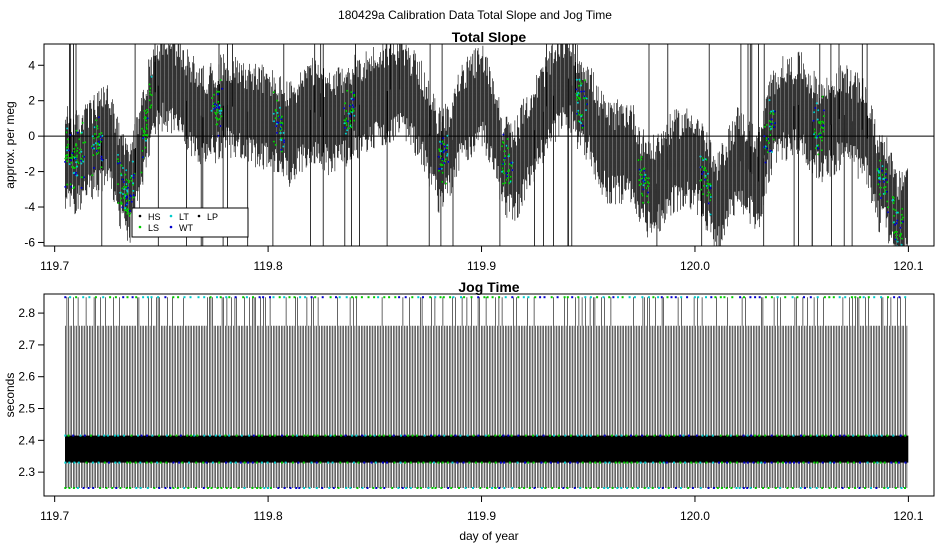 This screenshot has height=550, width=950. Describe the element at coordinates (26, 472) in the screenshot. I see `jog-time-ytick-label: 2.3` at that location.